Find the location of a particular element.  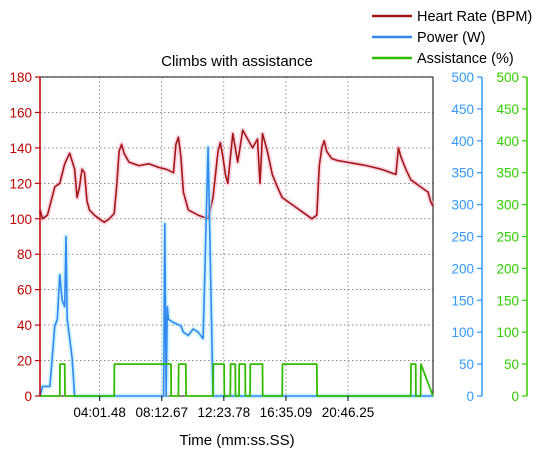

x-axis-tick-label: 20:46.25 is located at coordinates (348, 412).